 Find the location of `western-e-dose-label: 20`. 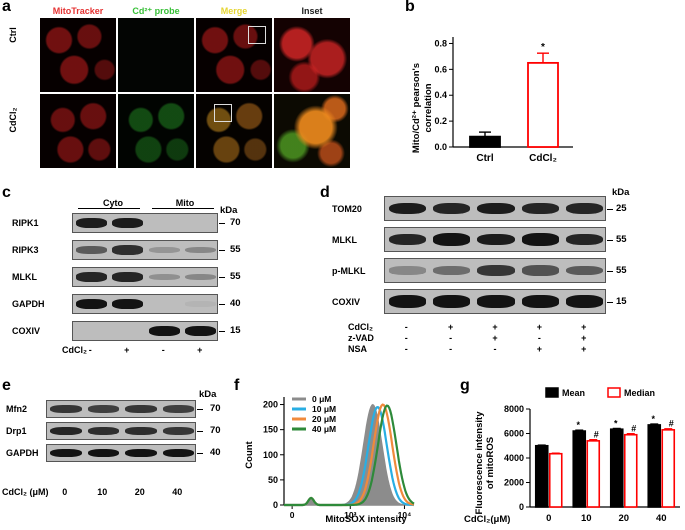

western-e-dose-label: 20 is located at coordinates (139, 492).